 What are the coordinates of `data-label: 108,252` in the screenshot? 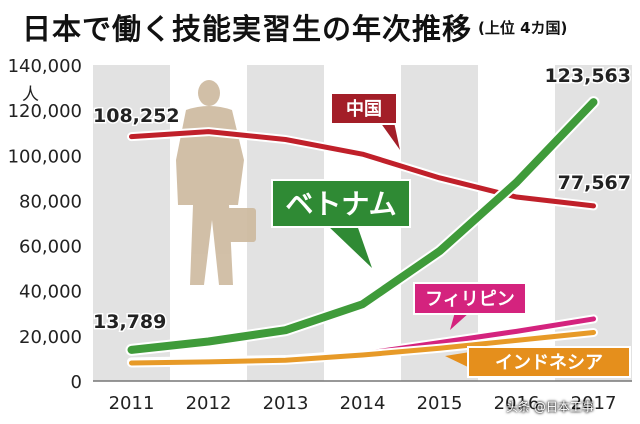 It's located at (136, 116).